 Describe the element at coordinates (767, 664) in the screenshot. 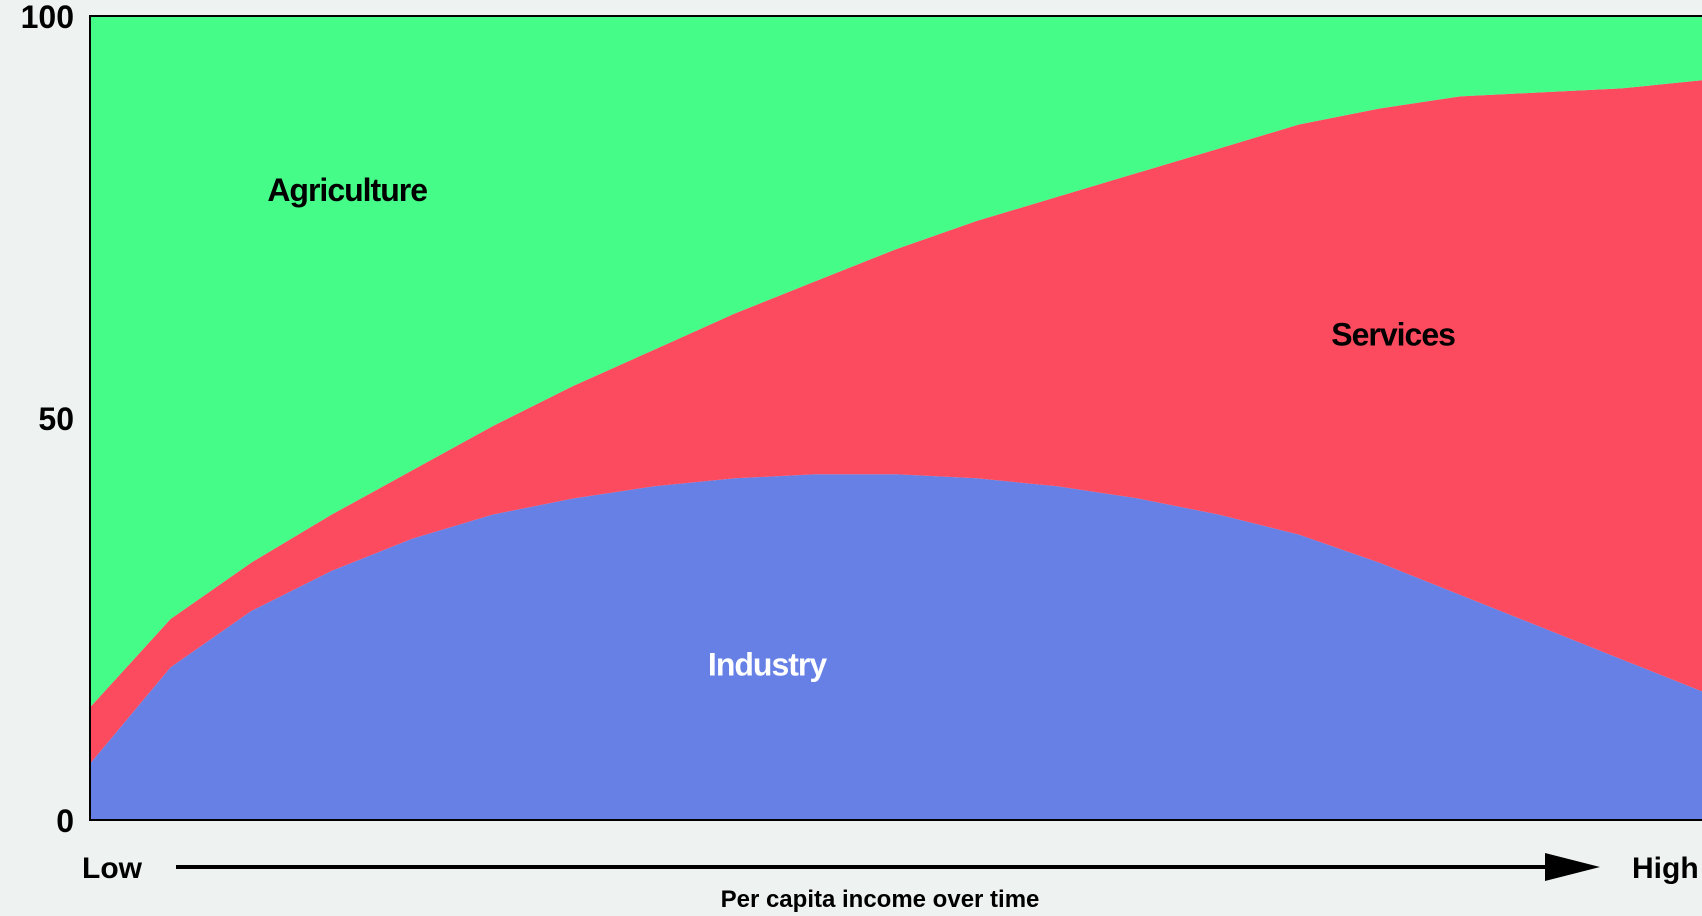

I see `industry-area-label: Industry` at that location.